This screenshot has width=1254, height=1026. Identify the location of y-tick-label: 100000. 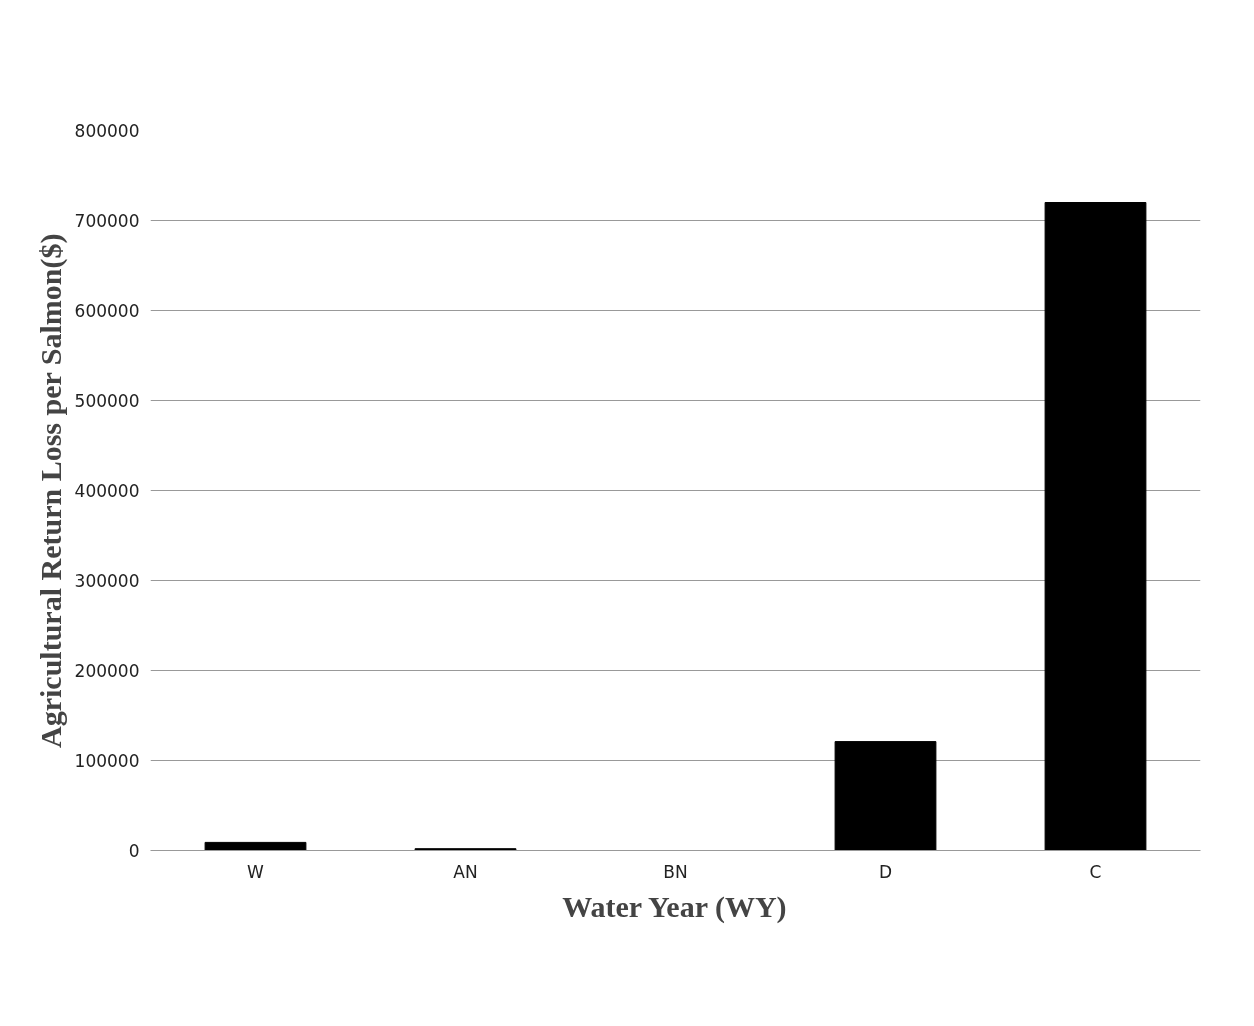
(107, 761).